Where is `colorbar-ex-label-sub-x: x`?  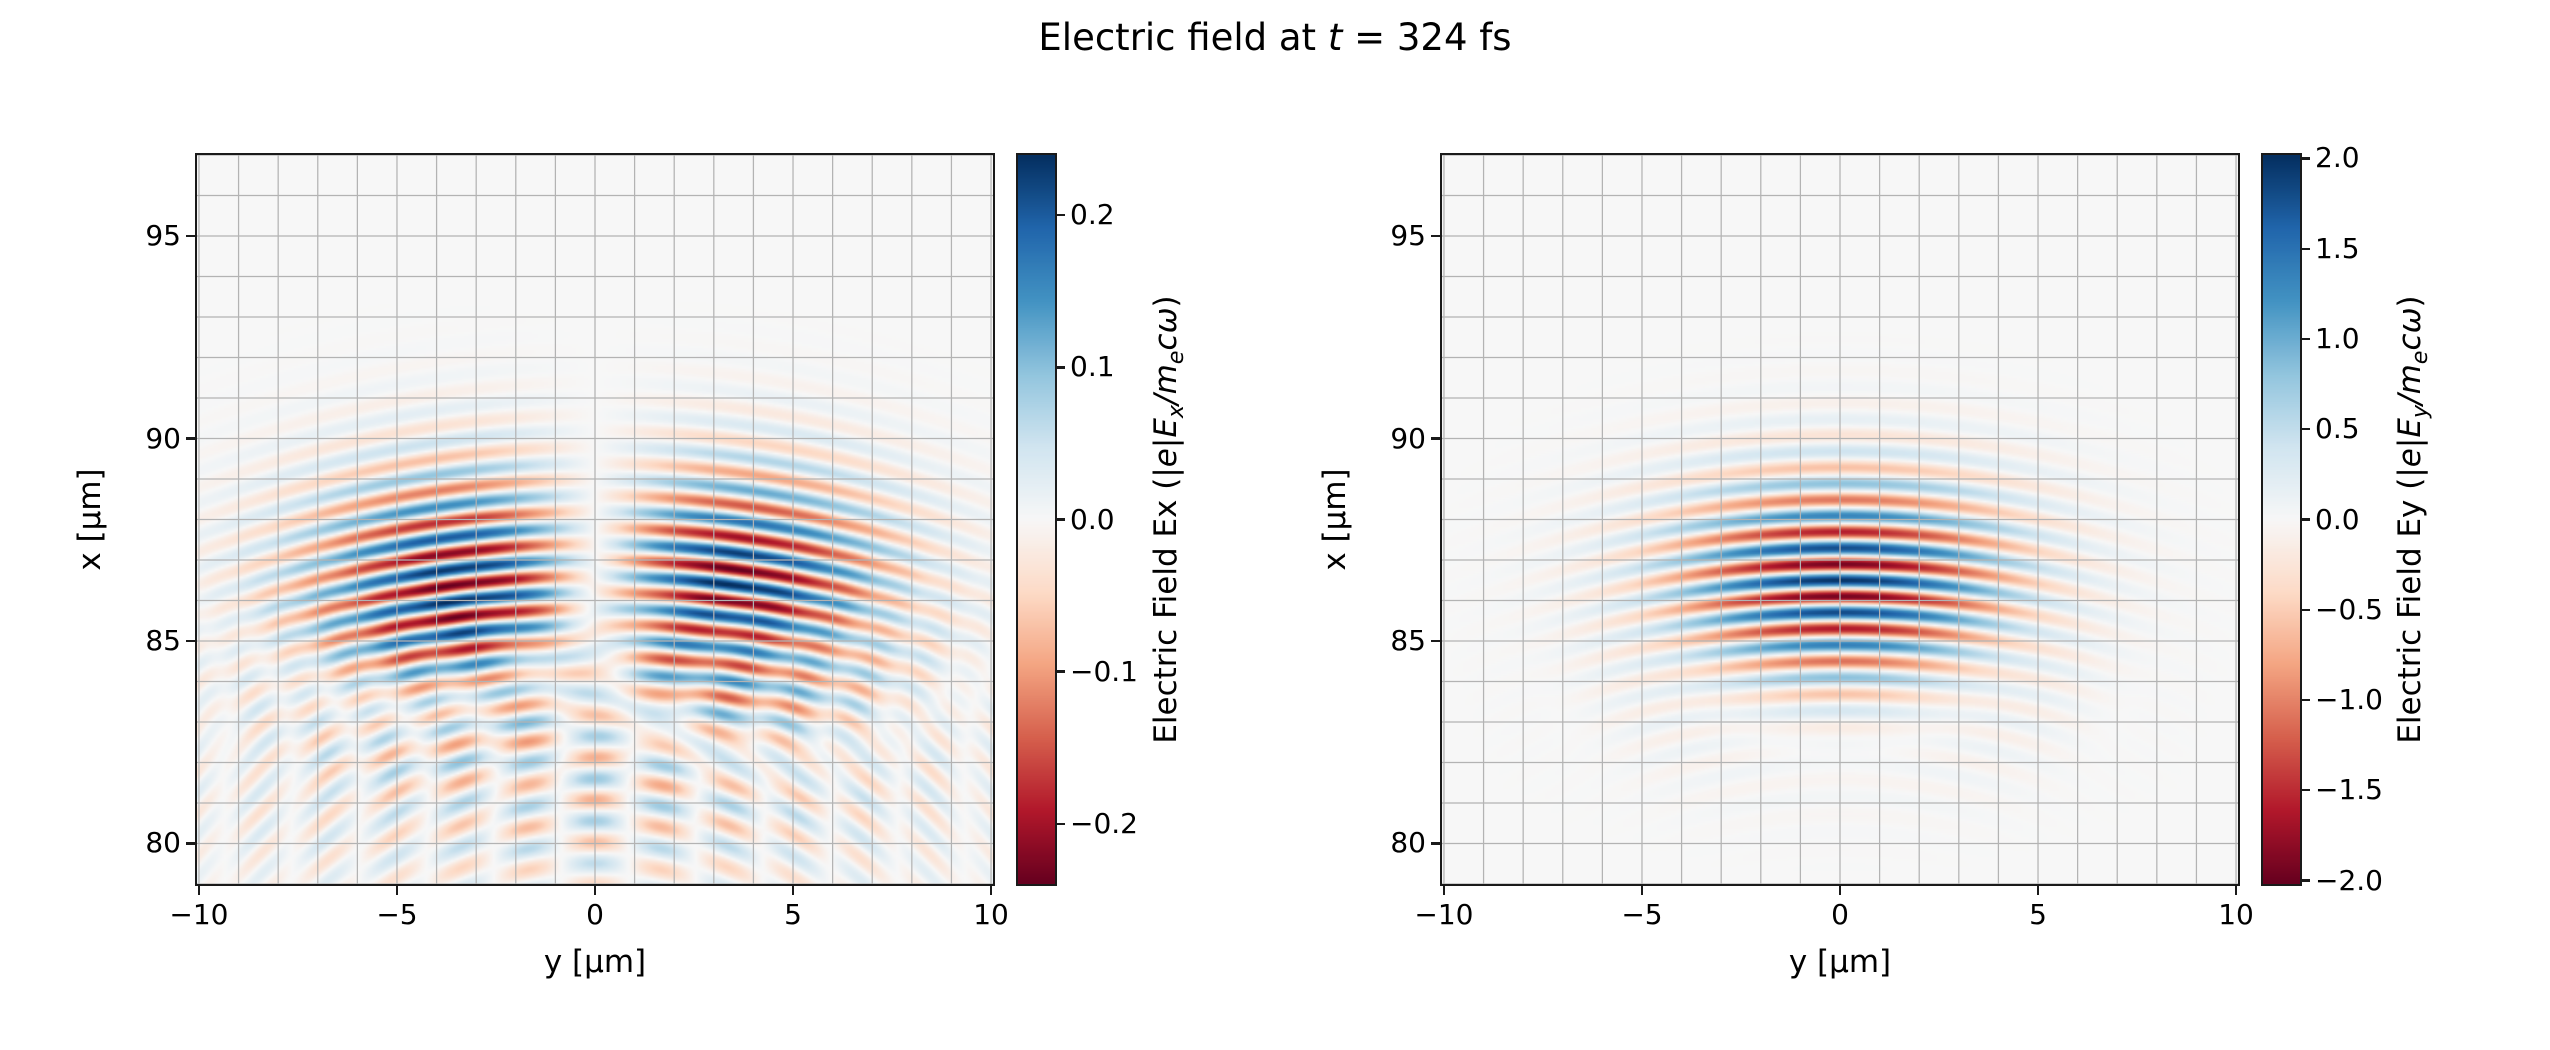 colorbar-ex-label-sub-x: x is located at coordinates (1176, 411).